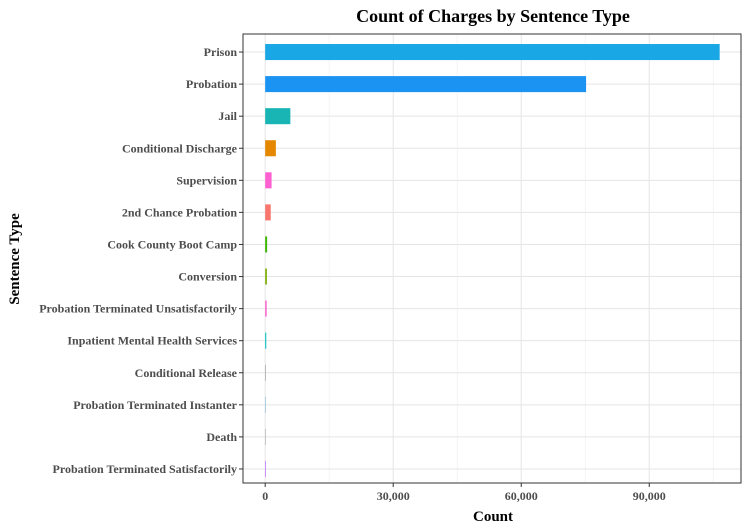 The width and height of the screenshot is (750, 530). What do you see at coordinates (145, 469) in the screenshot?
I see `y-tick-label: Probation Terminated Satisfactorily` at bounding box center [145, 469].